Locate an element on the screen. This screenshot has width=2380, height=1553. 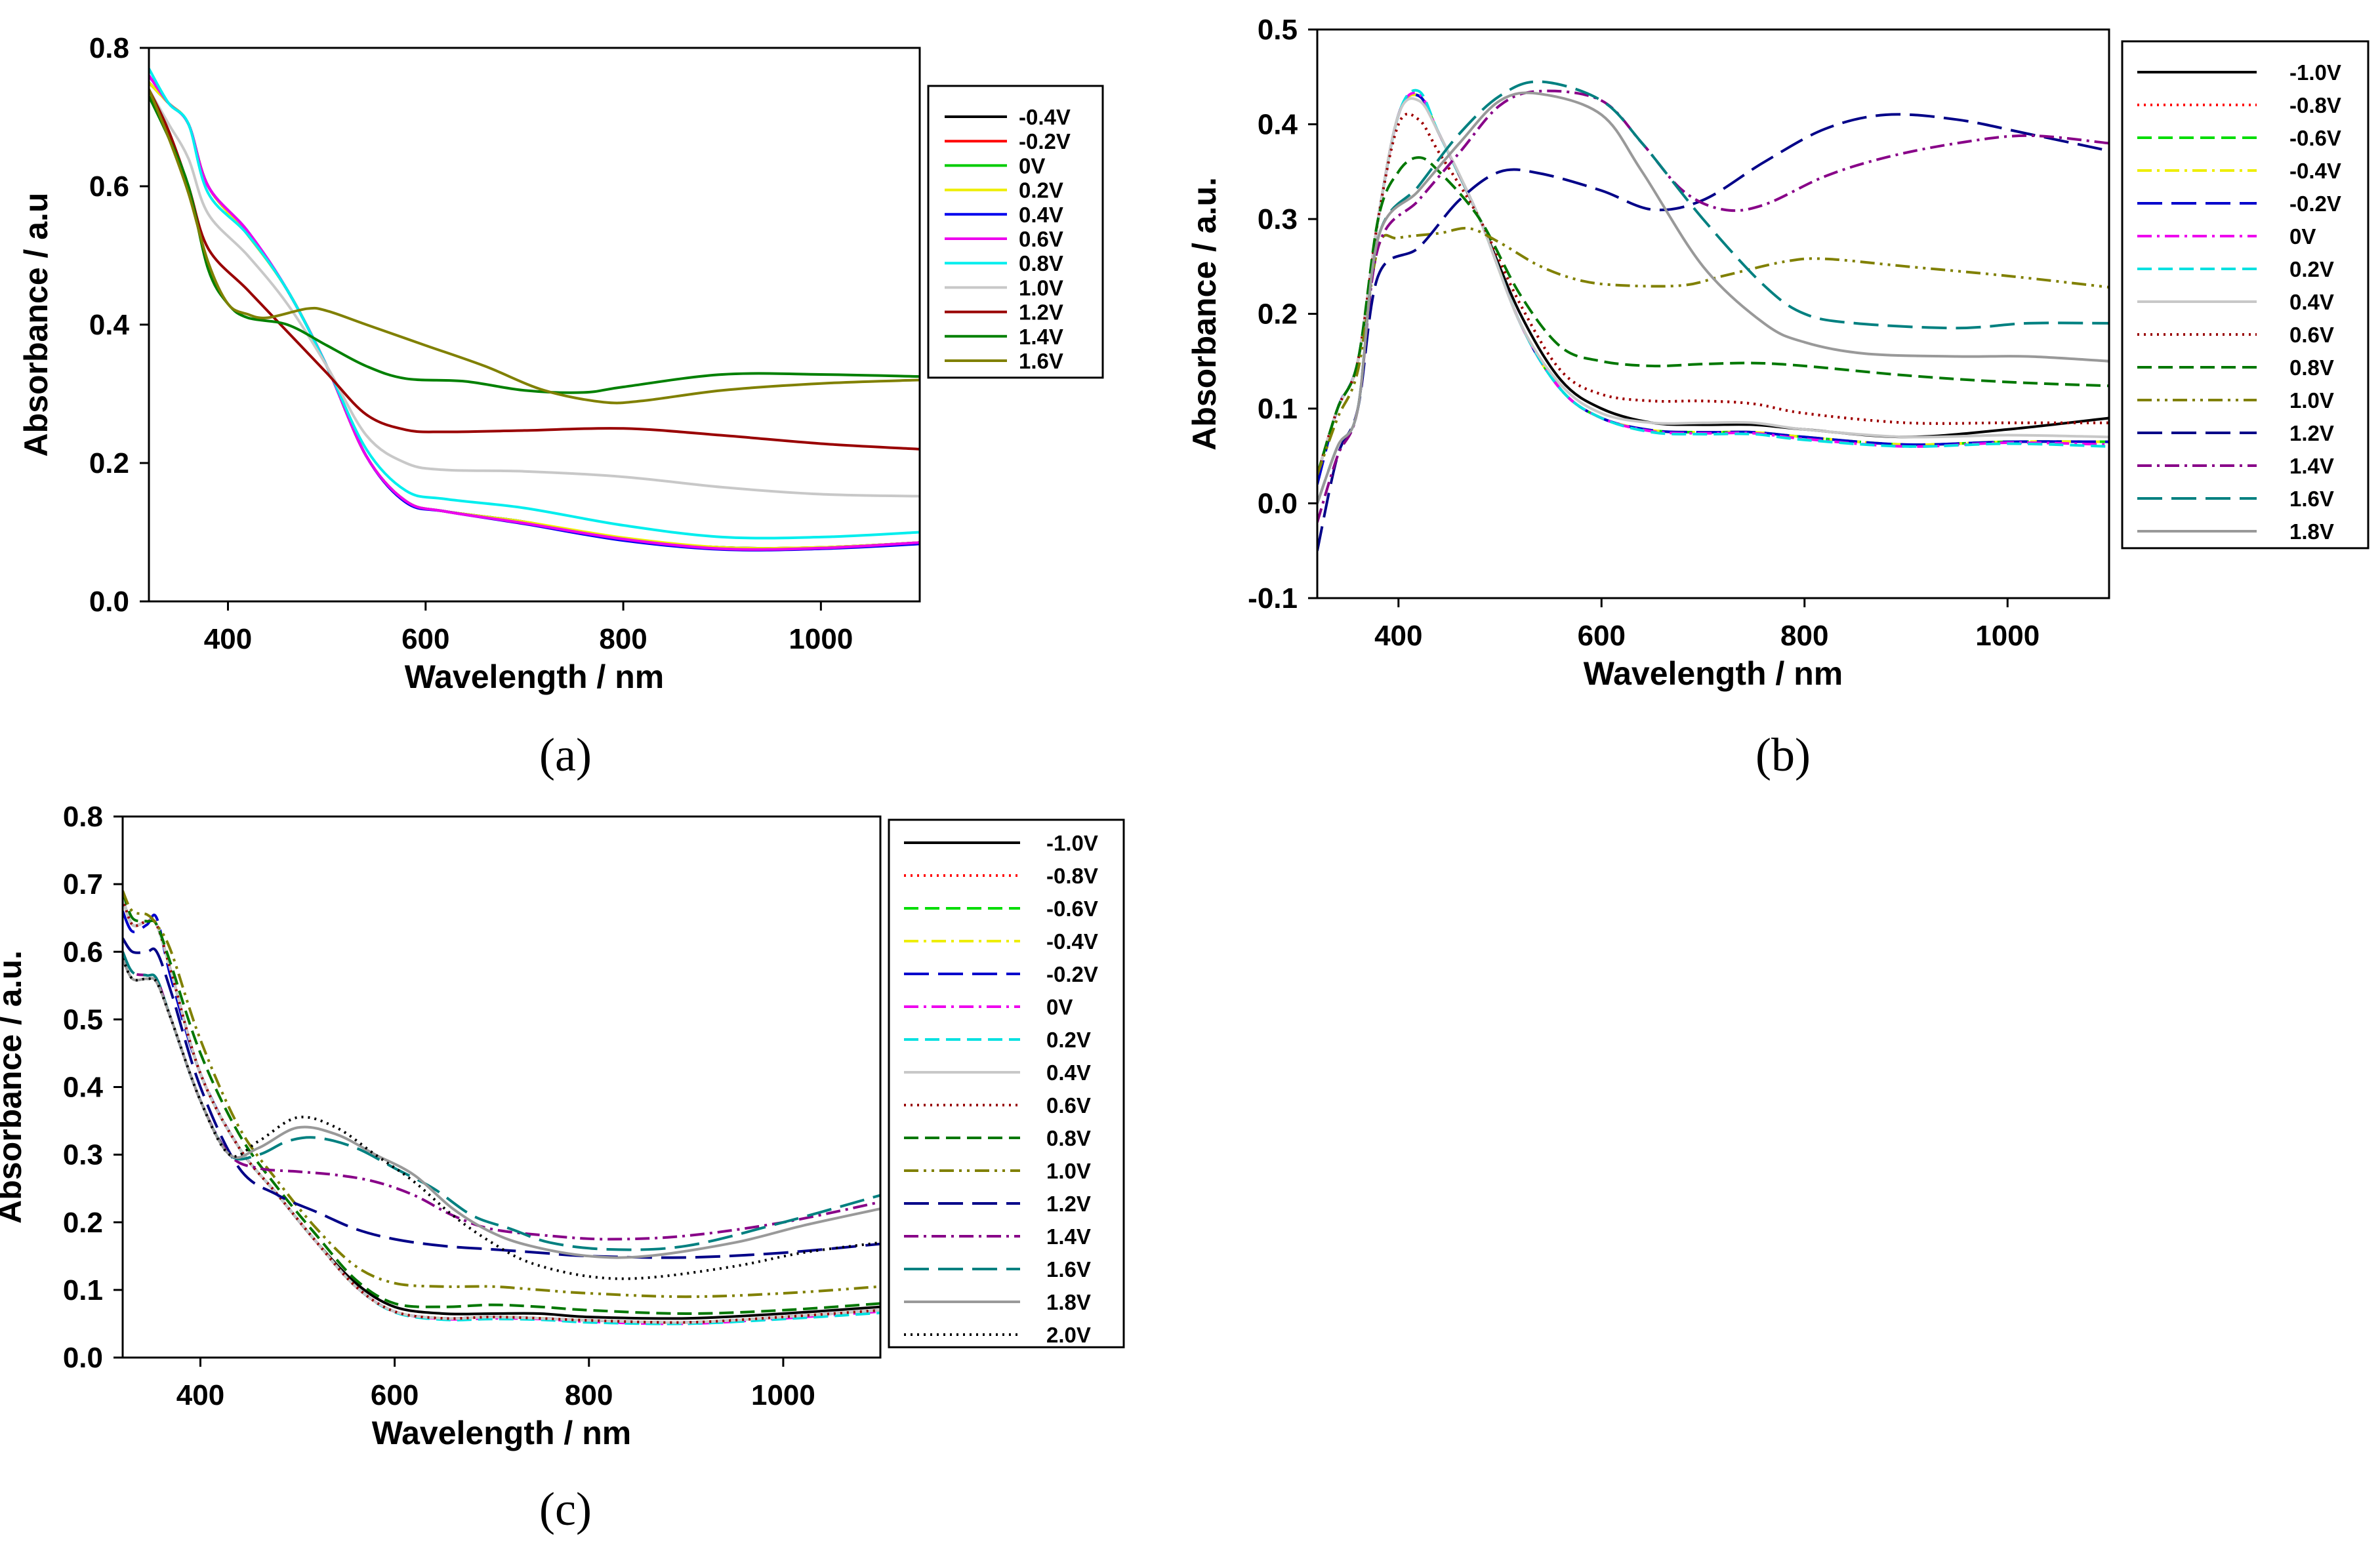
series-line-a-0.2V is located at coordinates (534, 316).